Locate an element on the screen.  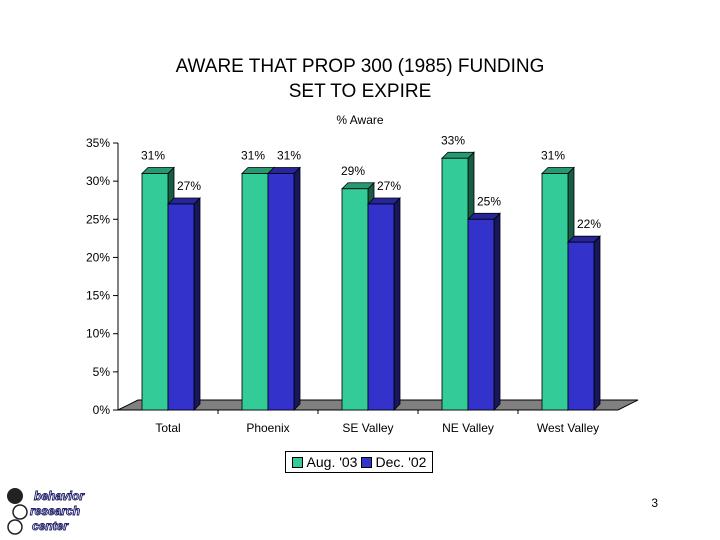
legend-item-dec-02: Dec. '02 is located at coordinates (393, 462).